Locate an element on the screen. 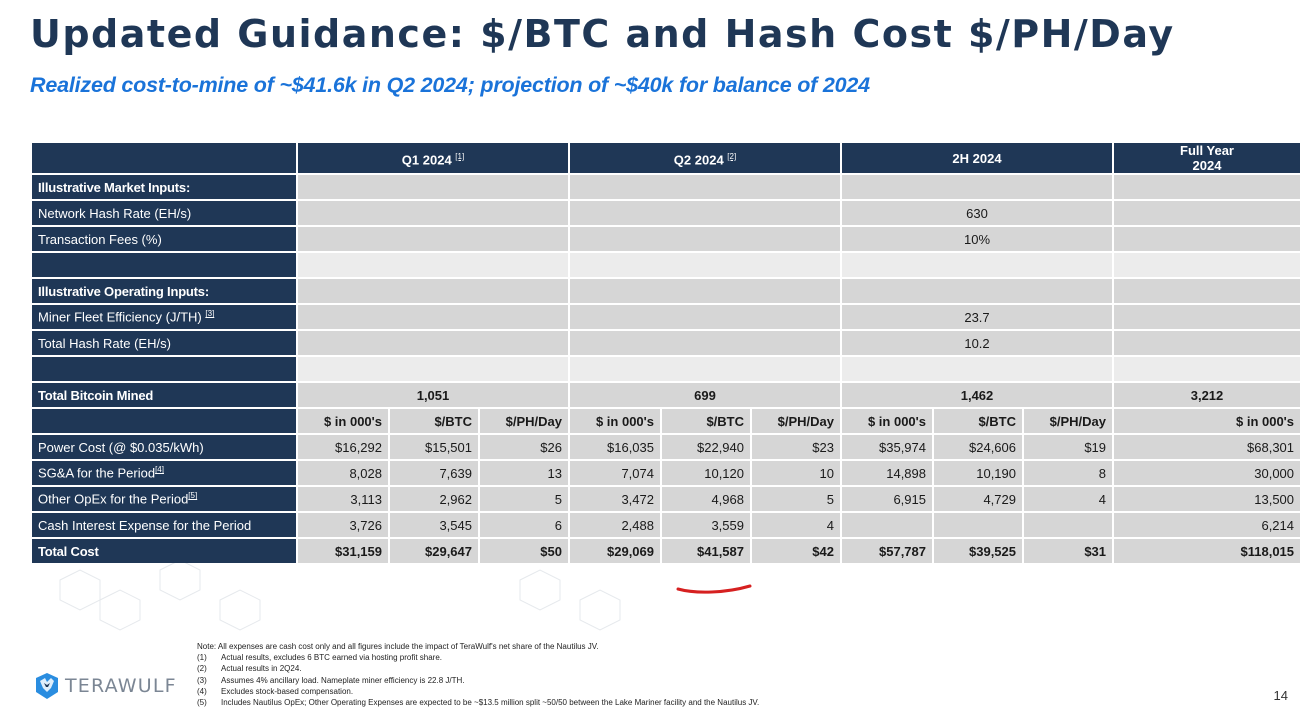  table-cell: 10,190 is located at coordinates (978, 473).